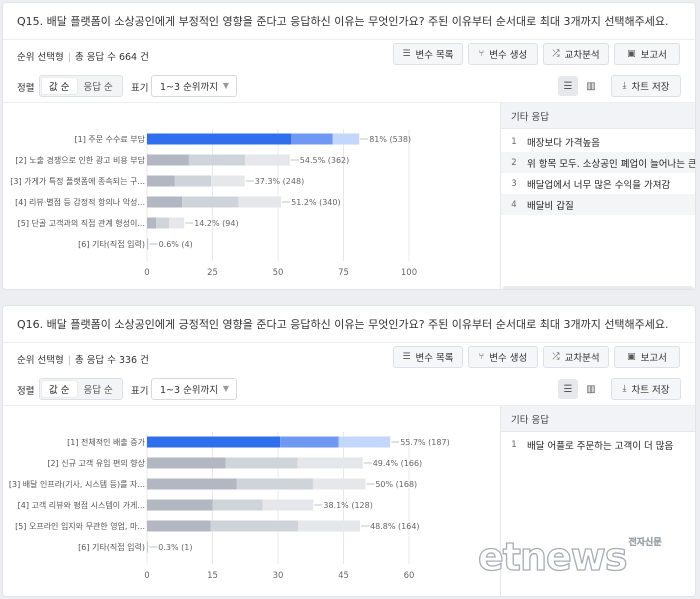  Describe the element at coordinates (175, 547) in the screenshot. I see `value-label: 0.3% (1)` at that location.